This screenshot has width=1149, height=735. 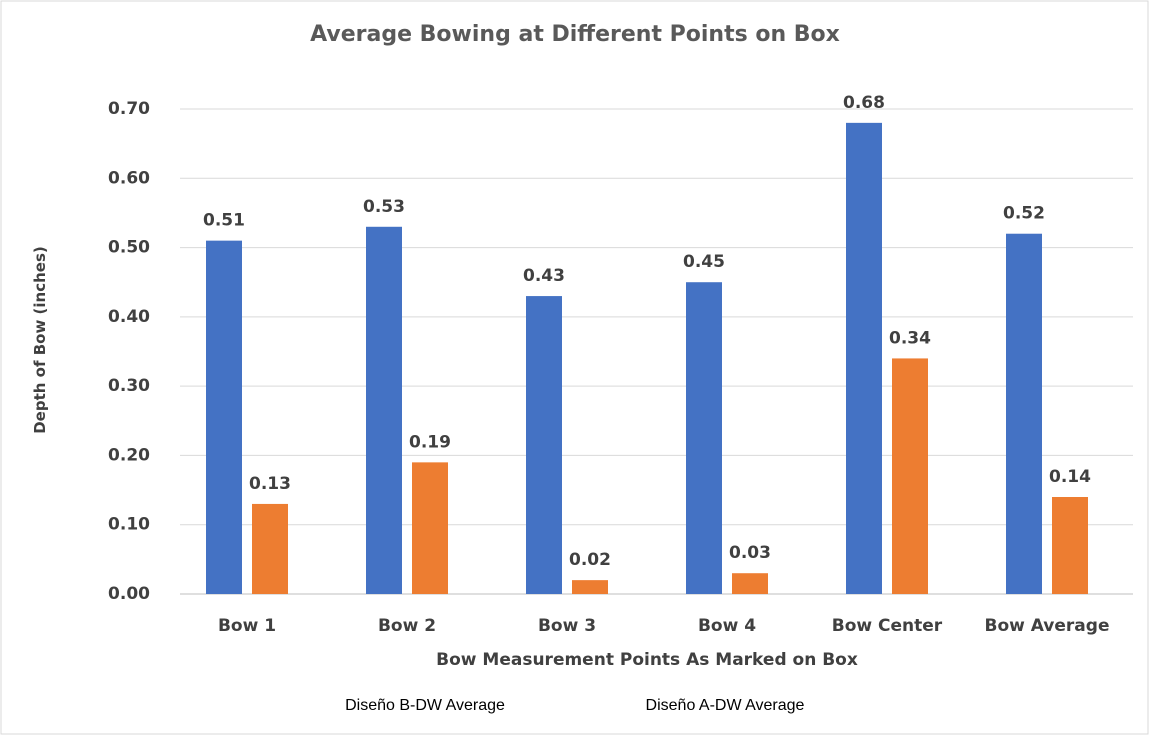 What do you see at coordinates (727, 626) in the screenshot?
I see `x-tick-label: Bow 4` at bounding box center [727, 626].